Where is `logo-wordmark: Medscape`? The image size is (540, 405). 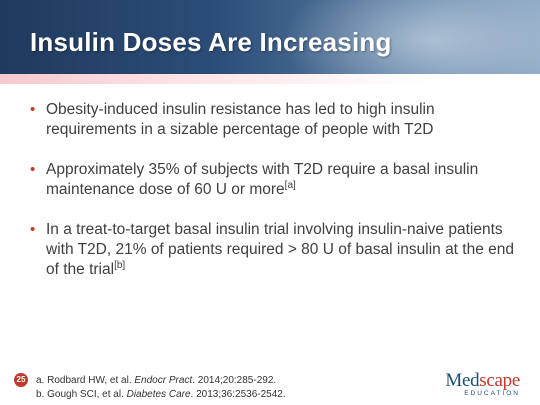
logo-wordmark: Medscape is located at coordinates (482, 380).